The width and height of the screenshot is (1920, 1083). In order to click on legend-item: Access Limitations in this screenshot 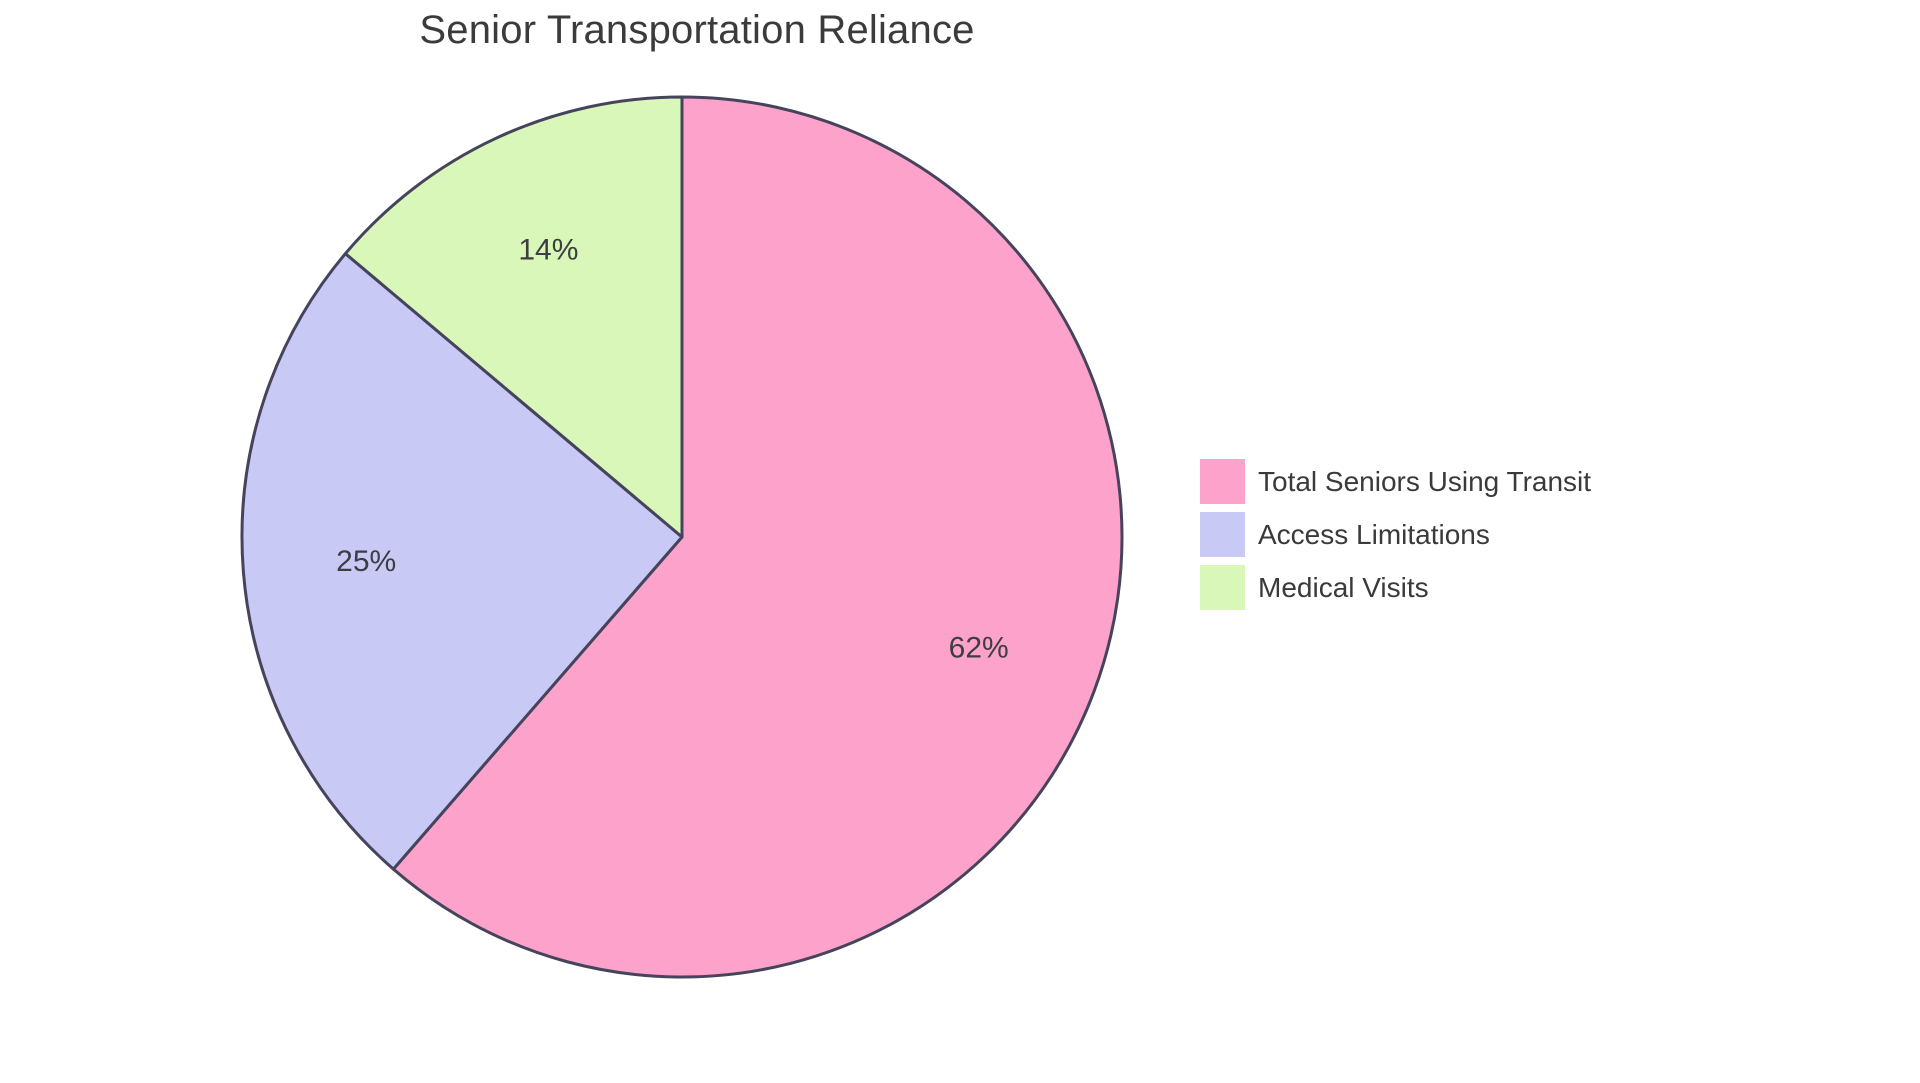, I will do `click(1395, 534)`.